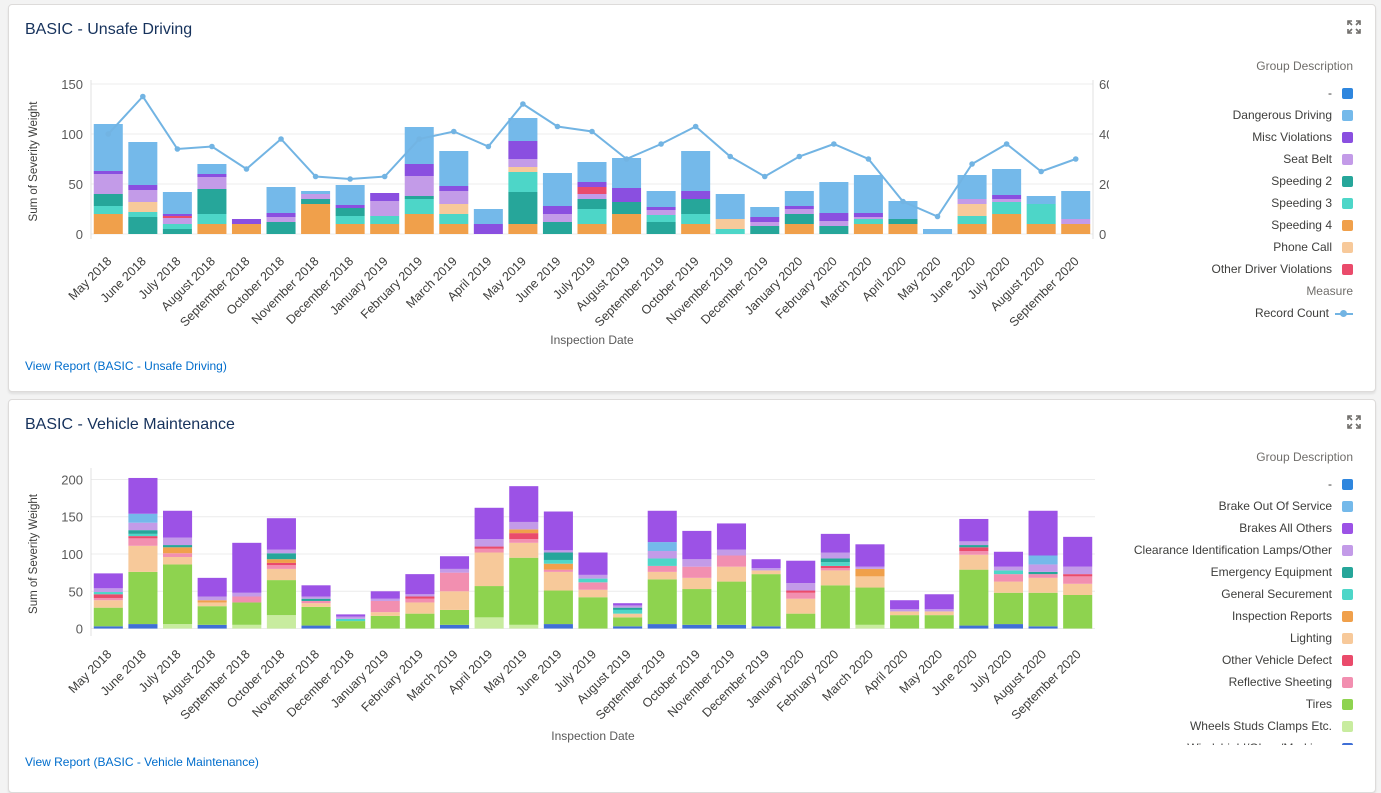 Image resolution: width=1381 pixels, height=793 pixels. What do you see at coordinates (1329, 291) in the screenshot?
I see `legend-measure-title: Measure` at bounding box center [1329, 291].